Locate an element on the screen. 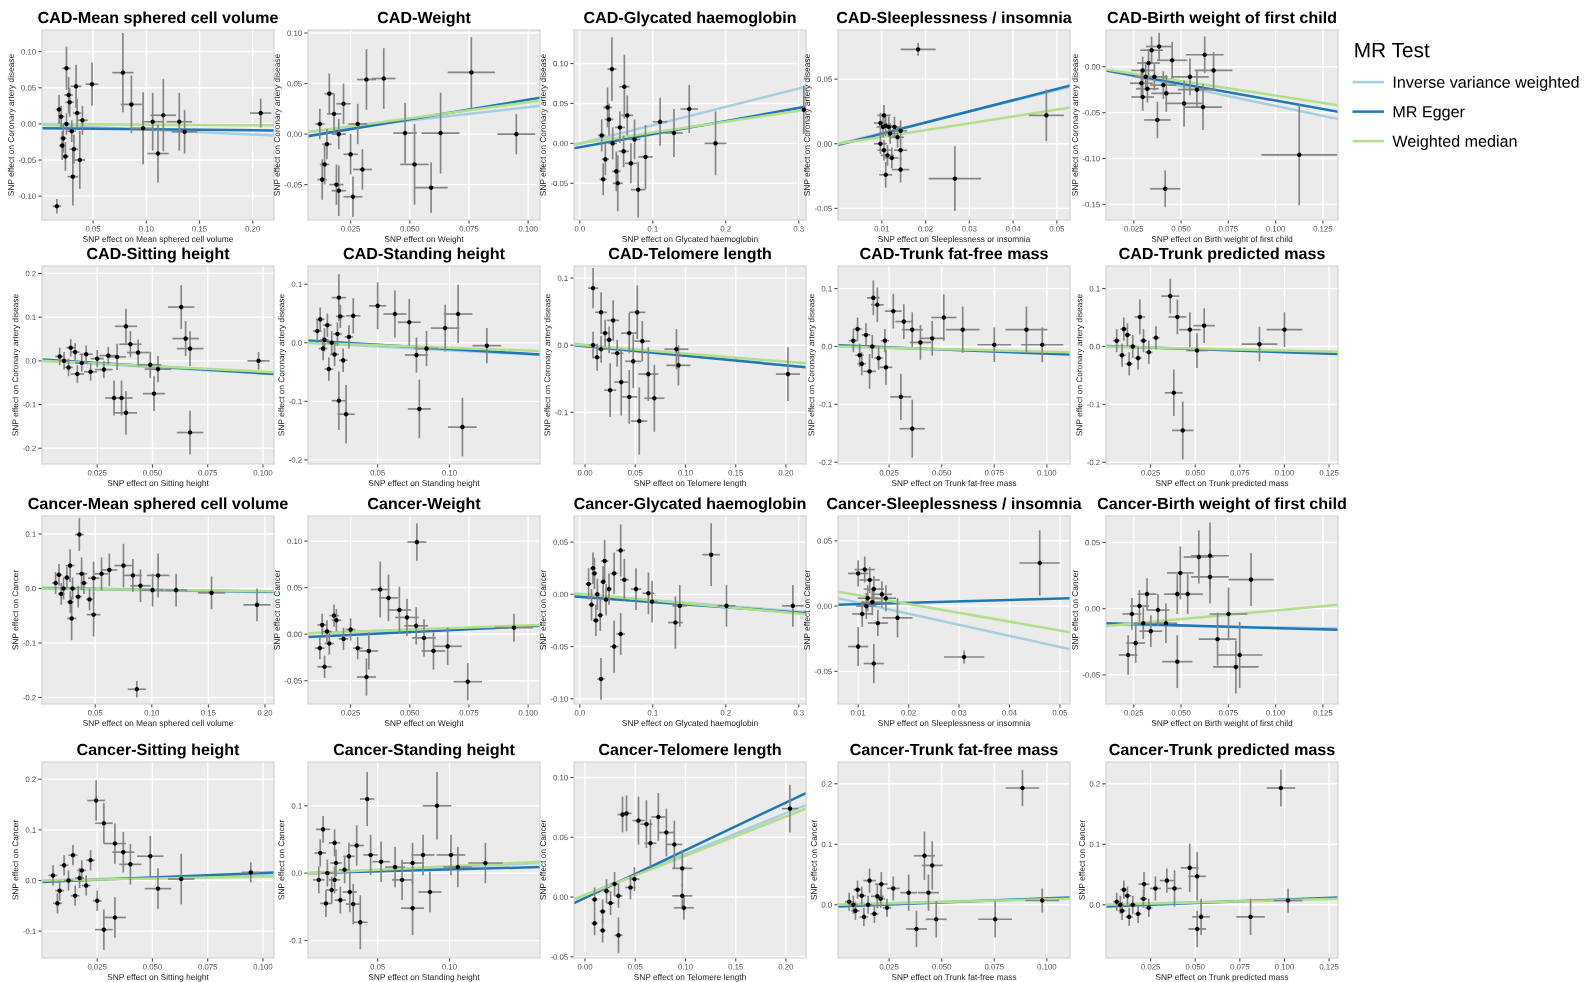 The image size is (1590, 982). chart-title: Cancer-Sleeplessness / insomnia is located at coordinates (954, 505).